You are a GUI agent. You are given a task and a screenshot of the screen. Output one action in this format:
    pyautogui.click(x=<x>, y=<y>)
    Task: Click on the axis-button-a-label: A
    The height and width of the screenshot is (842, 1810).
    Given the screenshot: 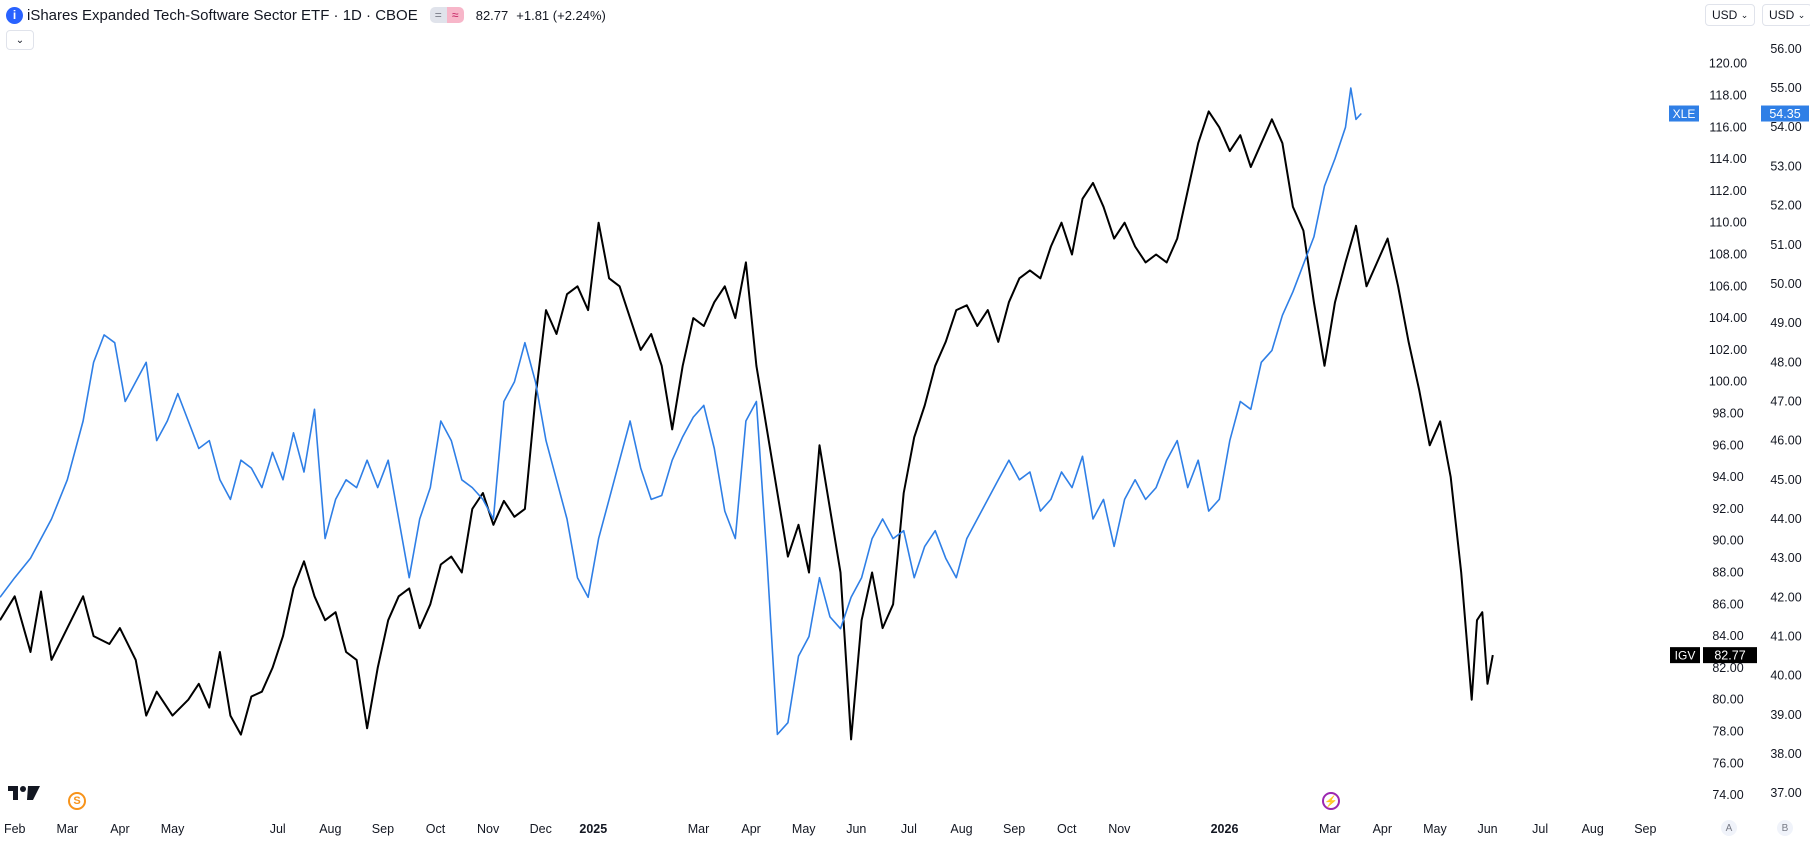 What is the action you would take?
    pyautogui.click(x=1729, y=828)
    